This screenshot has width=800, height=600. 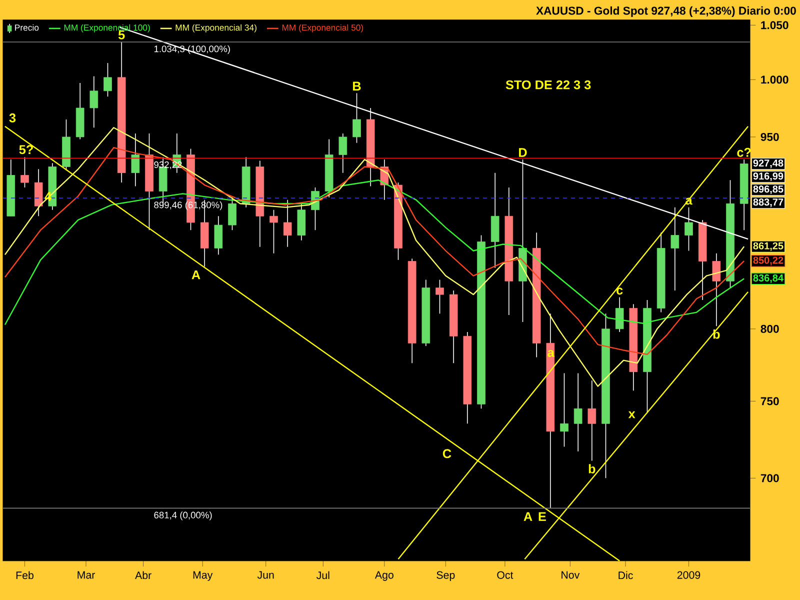 What do you see at coordinates (143, 575) in the screenshot?
I see `x-tick-label: Abr` at bounding box center [143, 575].